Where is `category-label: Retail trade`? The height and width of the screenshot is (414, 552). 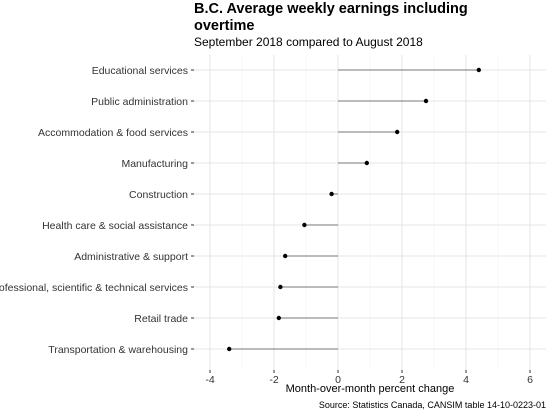
category-label: Retail trade is located at coordinates (161, 319).